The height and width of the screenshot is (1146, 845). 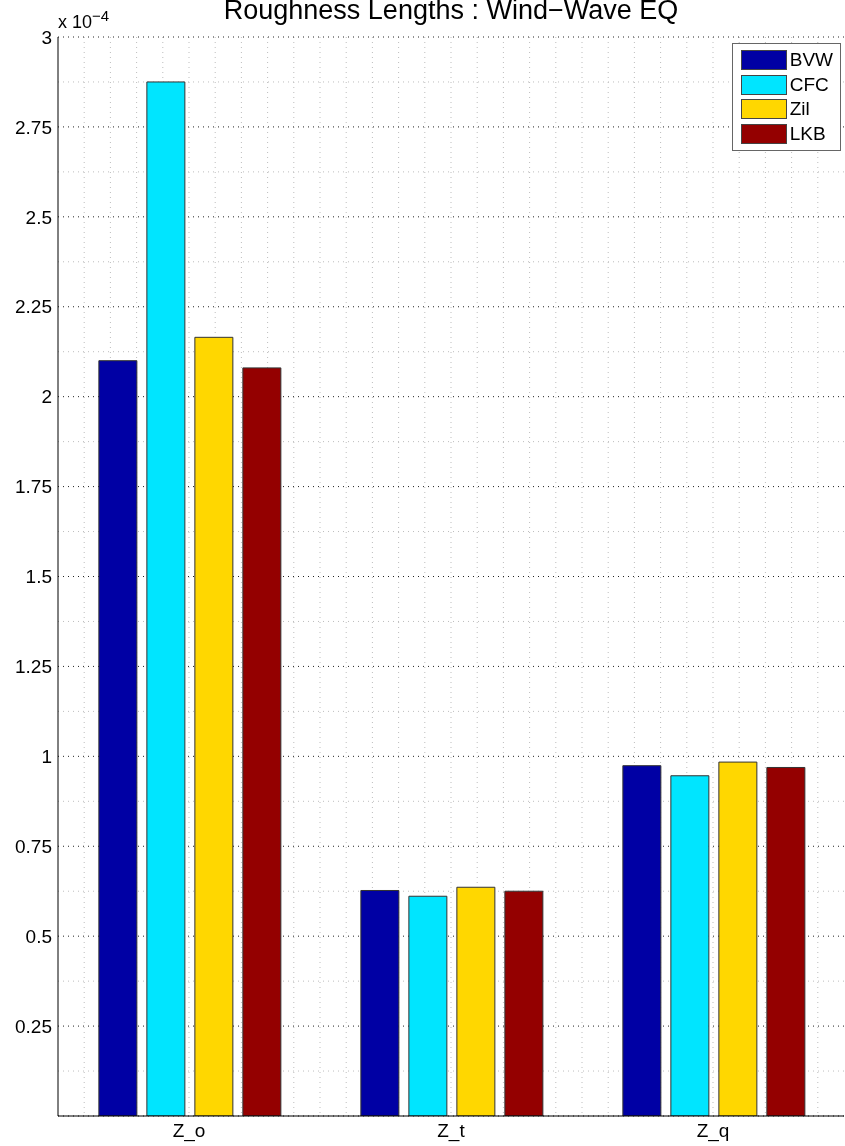 What do you see at coordinates (189, 1131) in the screenshot?
I see `x-tick-label: Z_o` at bounding box center [189, 1131].